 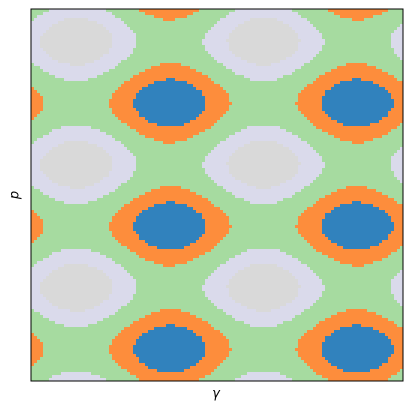 I want to click on x-axis-label: γ, so click(x=216, y=394).